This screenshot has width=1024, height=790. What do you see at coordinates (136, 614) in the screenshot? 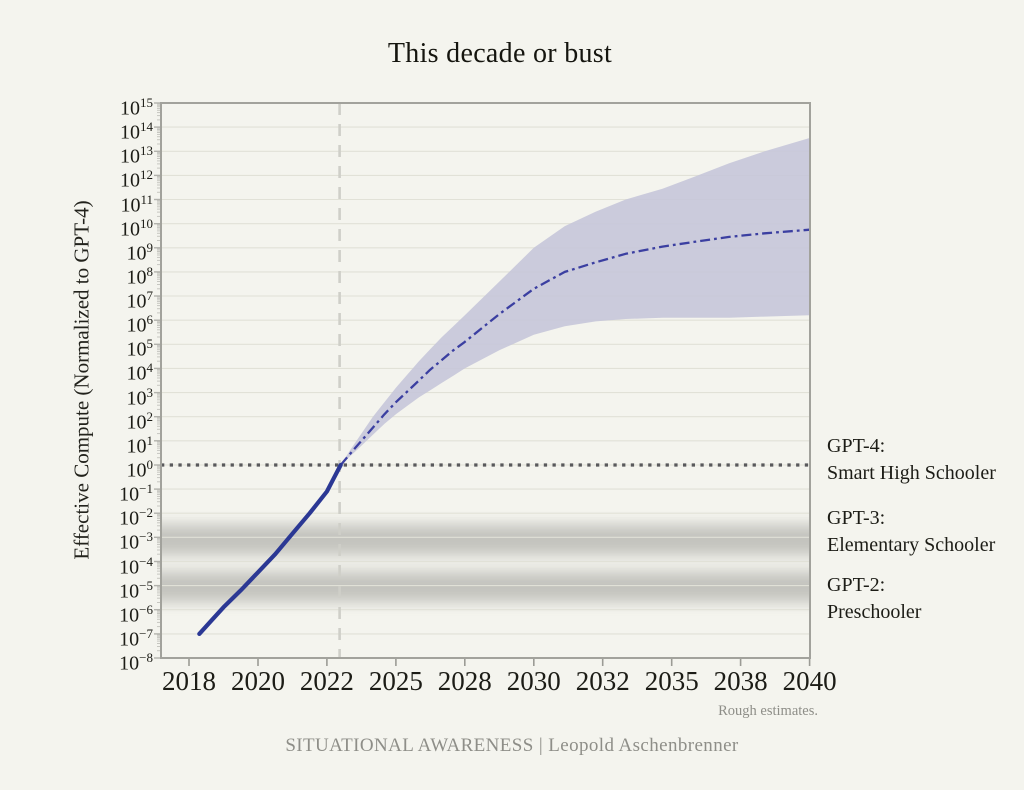
I see `y-tick-label: 10⁻⁶` at bounding box center [136, 614].